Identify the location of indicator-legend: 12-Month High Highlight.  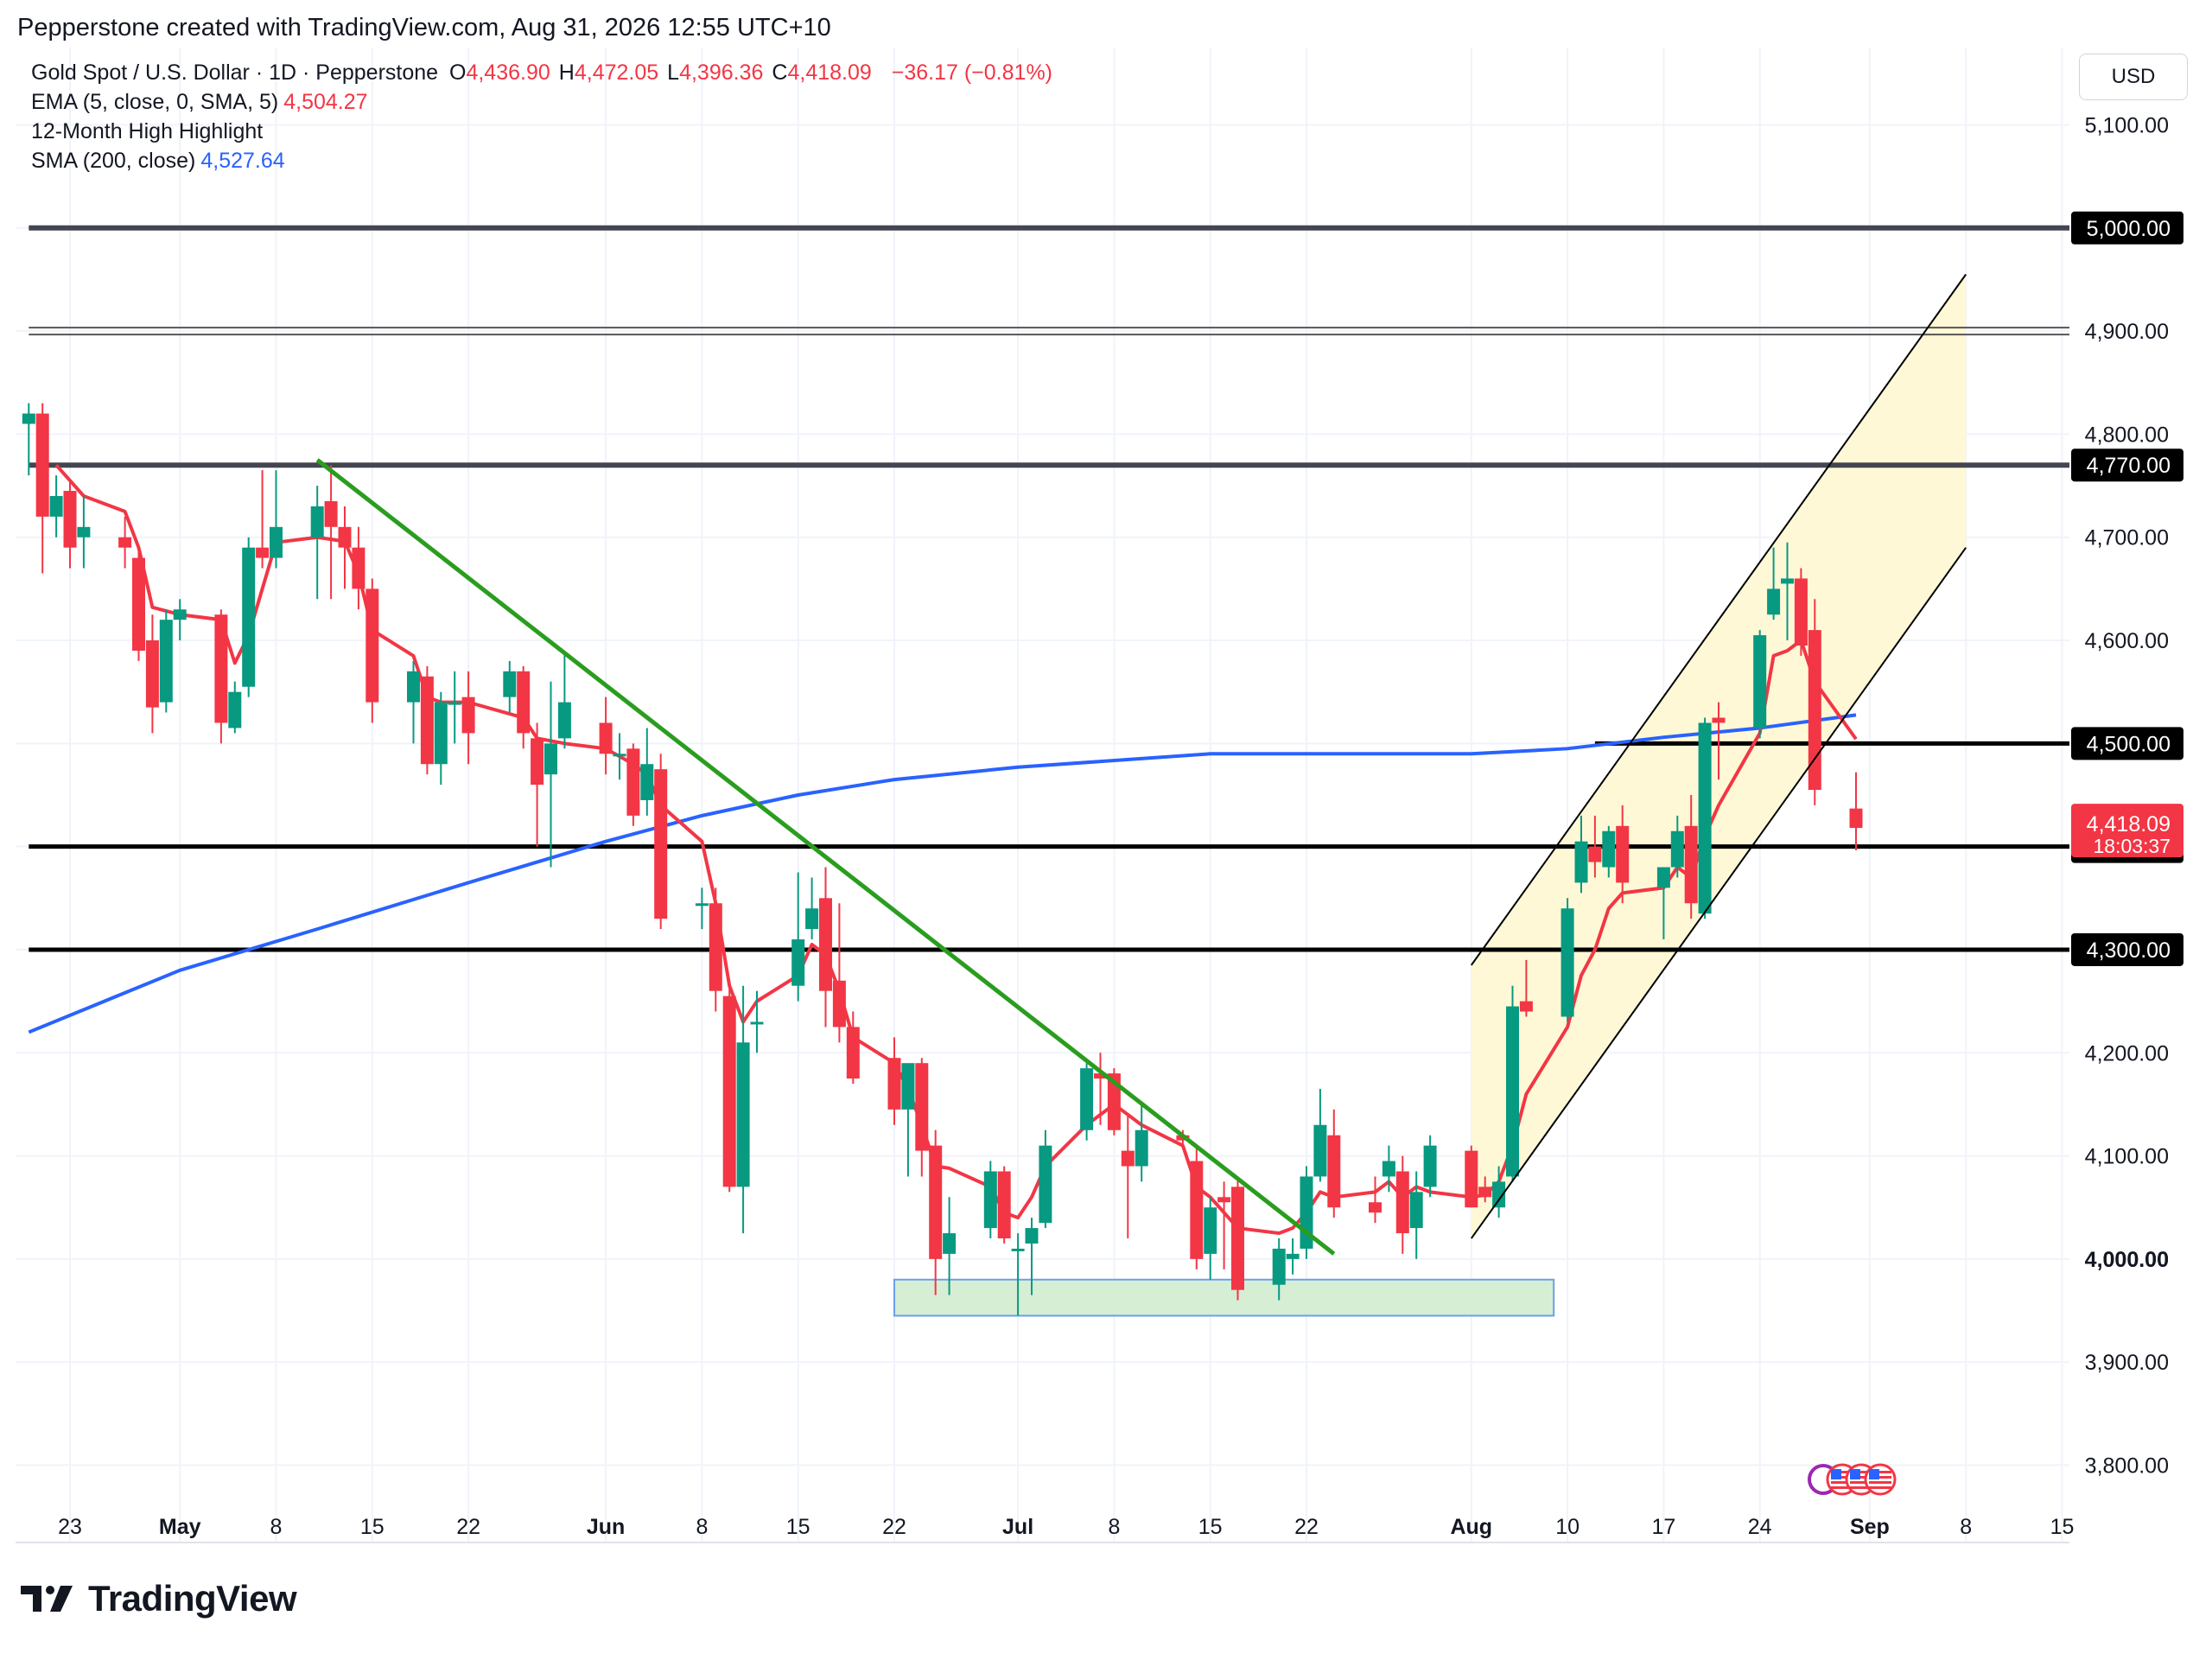
(149, 131).